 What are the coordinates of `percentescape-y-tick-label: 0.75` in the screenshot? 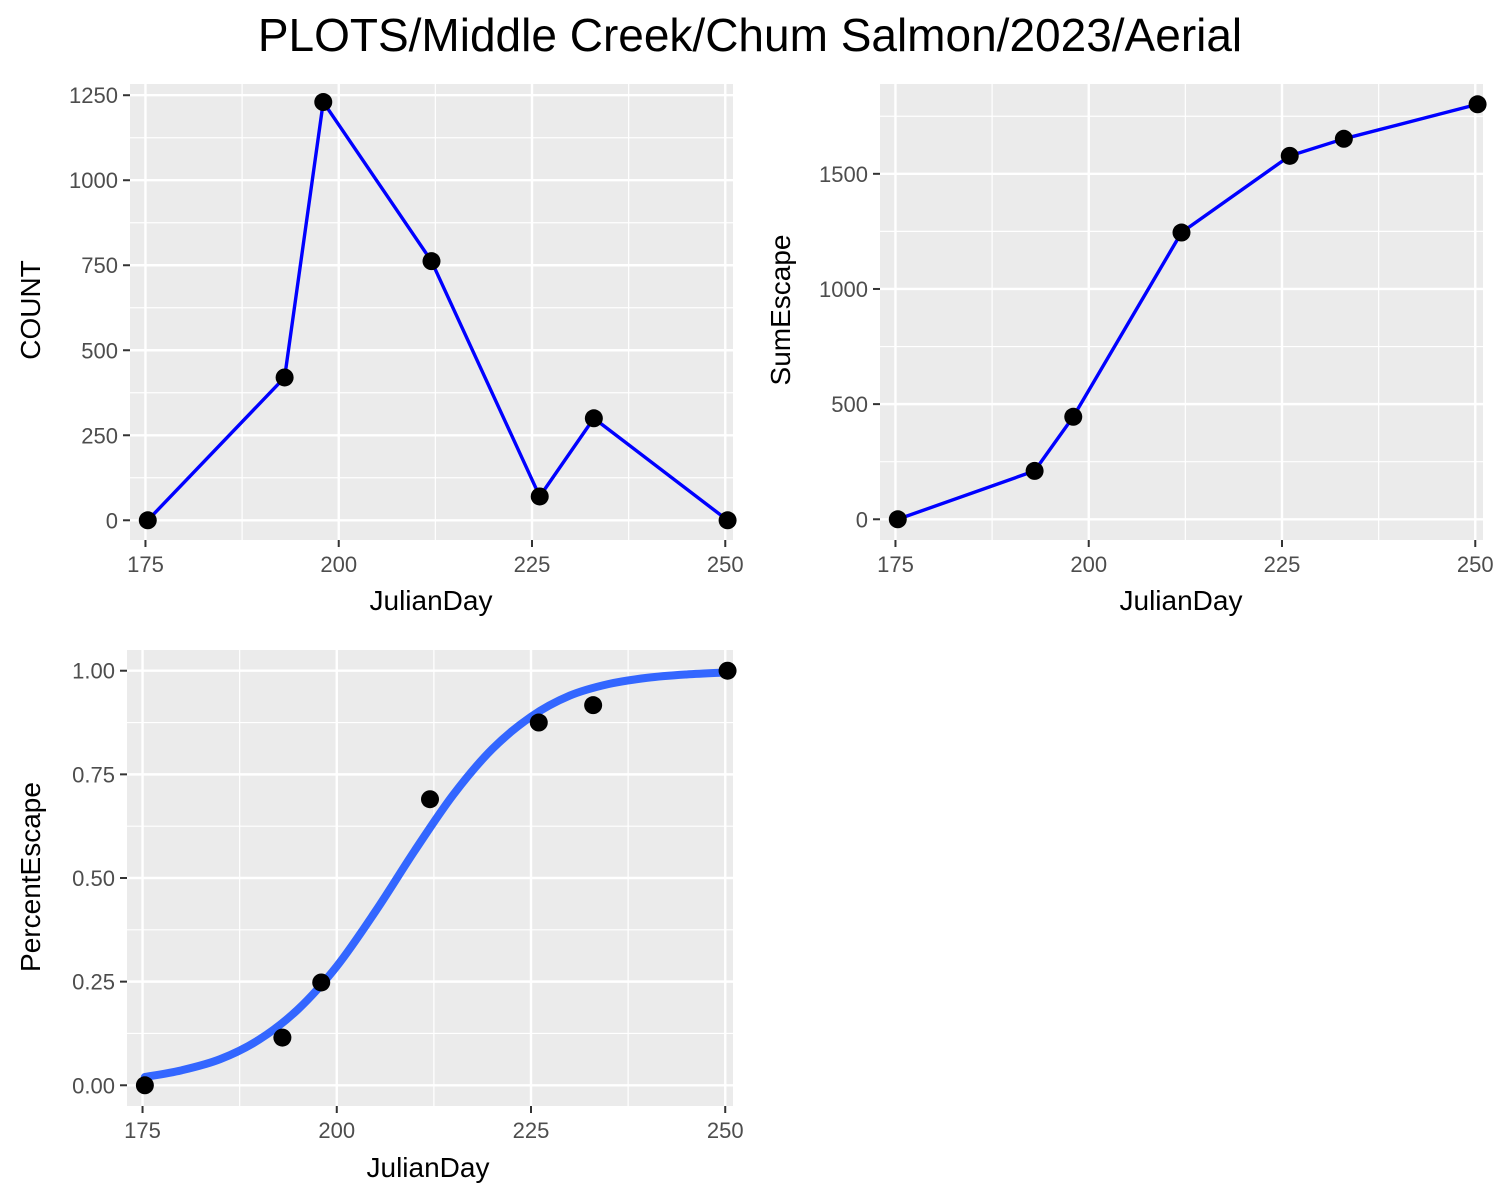 It's located at (93, 774).